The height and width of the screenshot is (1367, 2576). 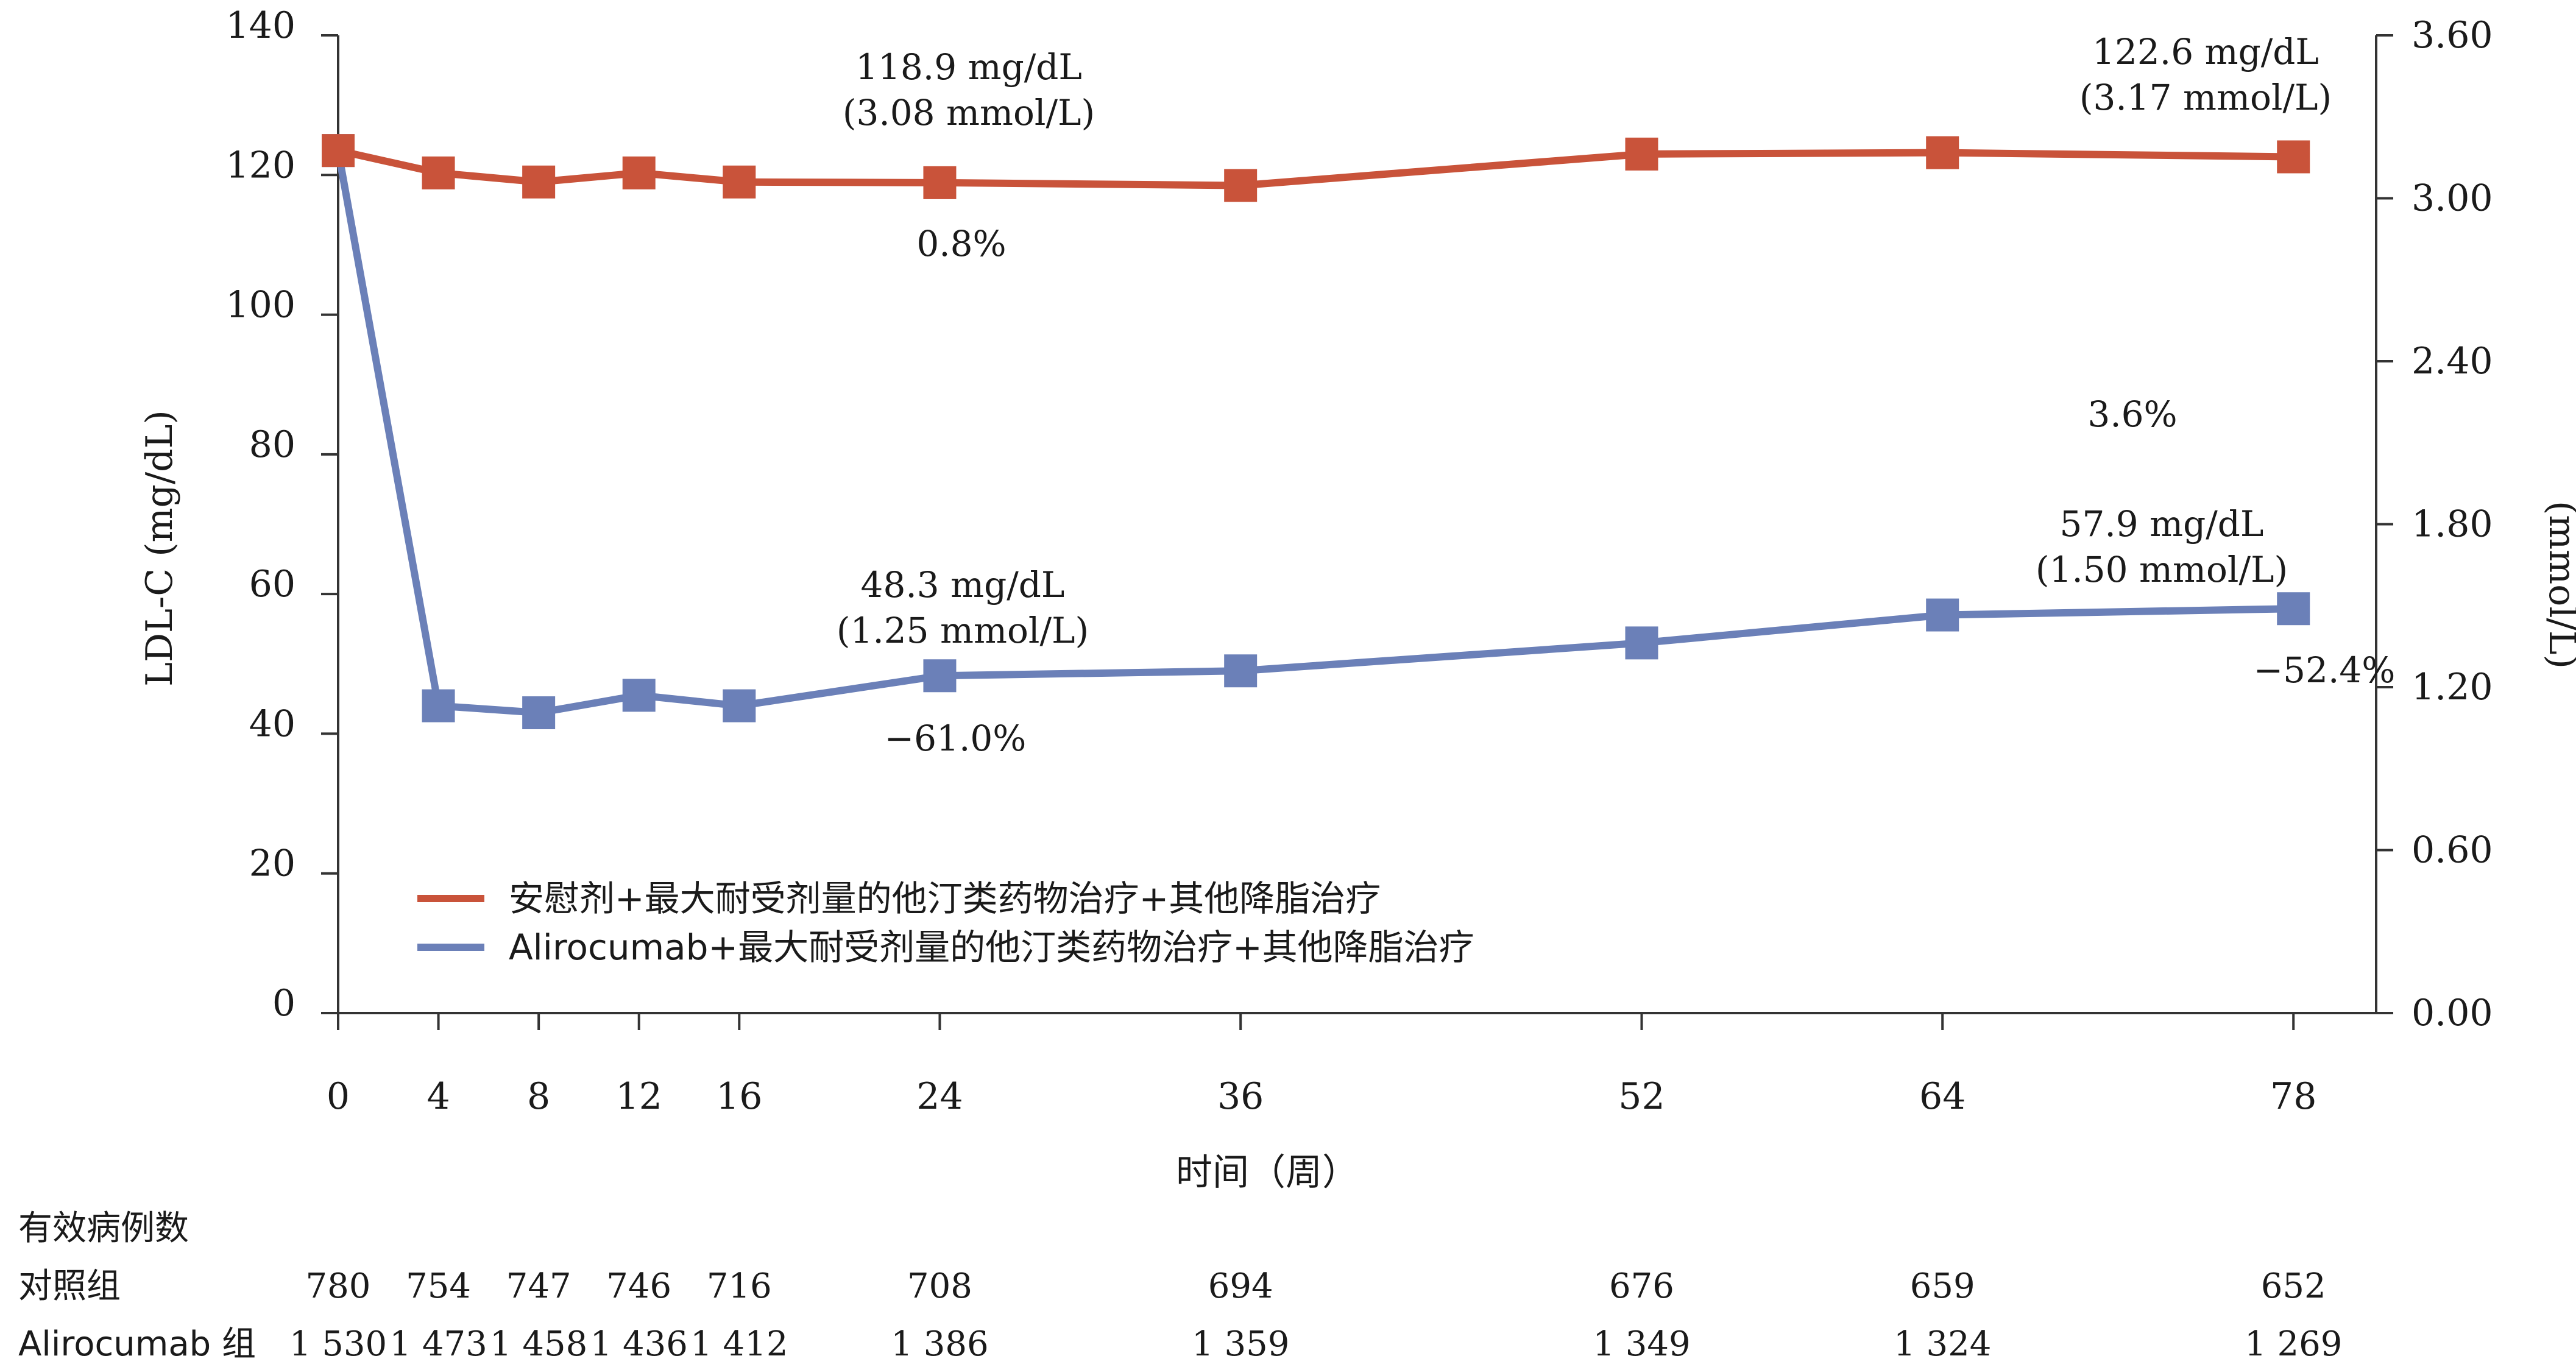 What do you see at coordinates (1240, 1344) in the screenshot?
I see `table-cell: 1 359` at bounding box center [1240, 1344].